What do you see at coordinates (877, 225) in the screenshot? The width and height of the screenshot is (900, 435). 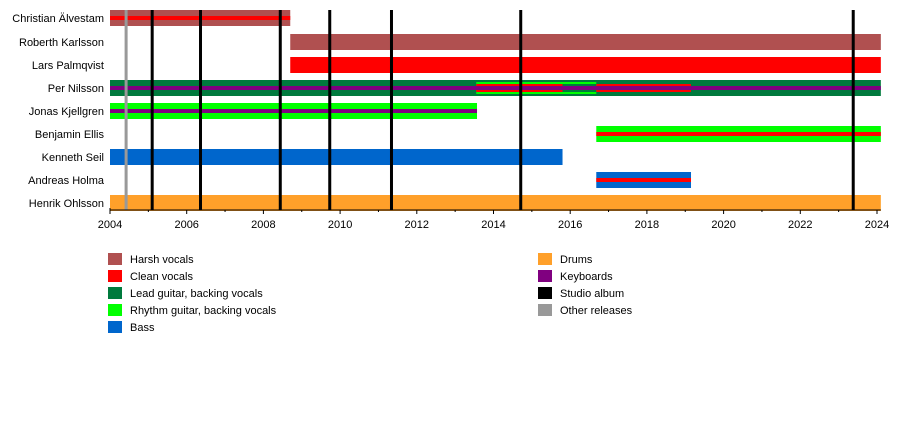 I see `x-tick-label: 2024` at bounding box center [877, 225].